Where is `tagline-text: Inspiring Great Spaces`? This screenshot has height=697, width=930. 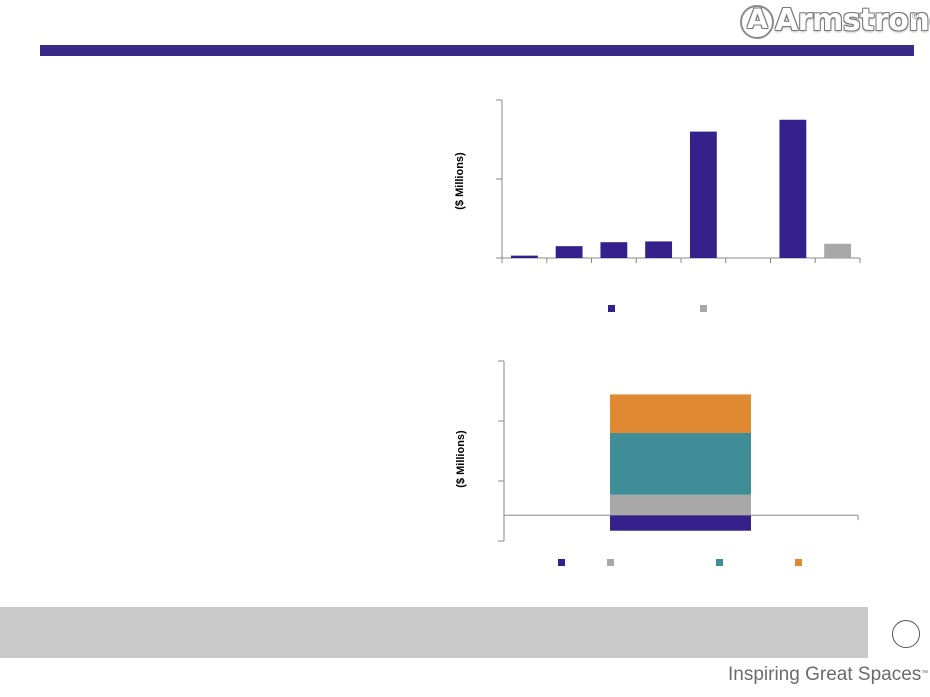
tagline-text: Inspiring Great Spaces is located at coordinates (825, 674).